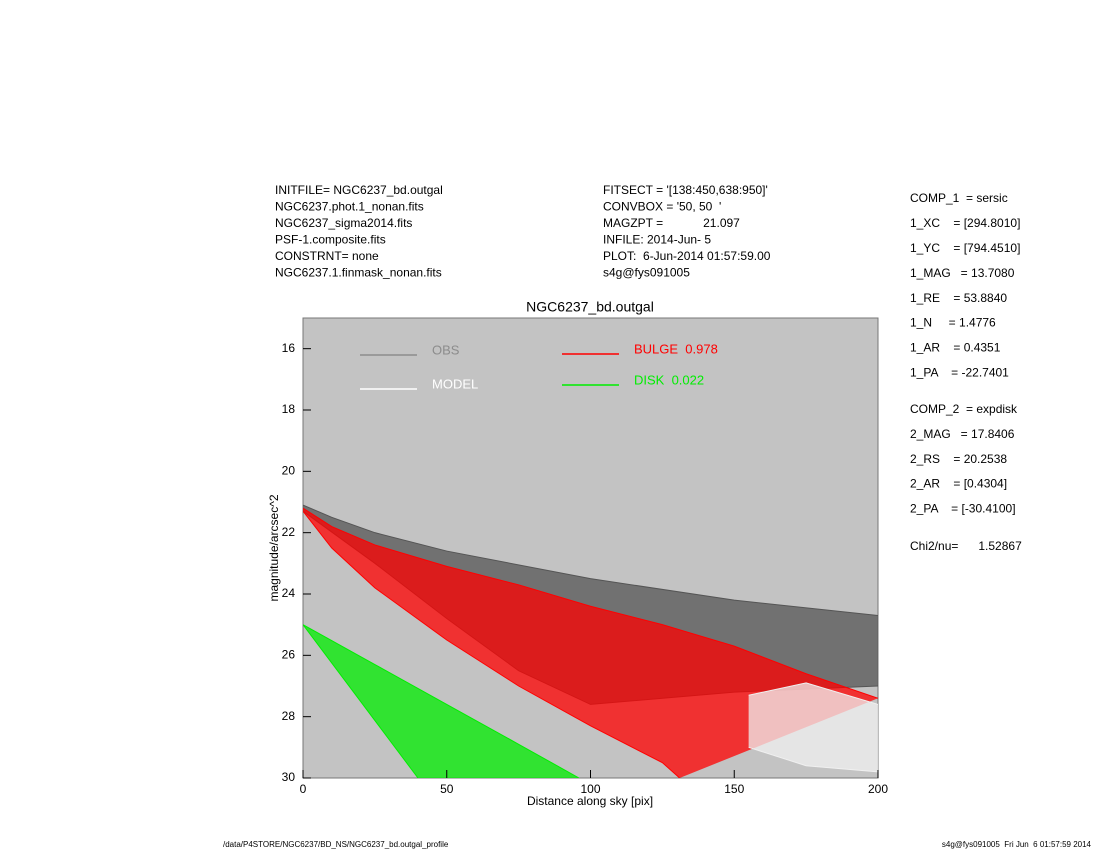  I want to click on y-tick-label: 16, so click(289, 348).